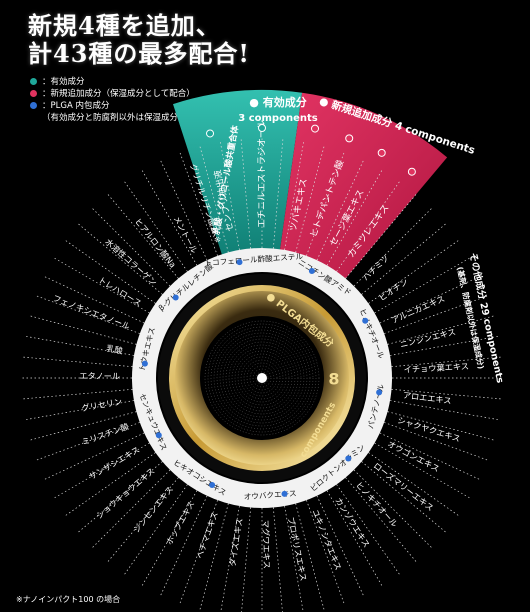 The image size is (530, 612). What do you see at coordinates (377, 504) in the screenshot?
I see `ingredient-label: ヒノキチオール` at bounding box center [377, 504].